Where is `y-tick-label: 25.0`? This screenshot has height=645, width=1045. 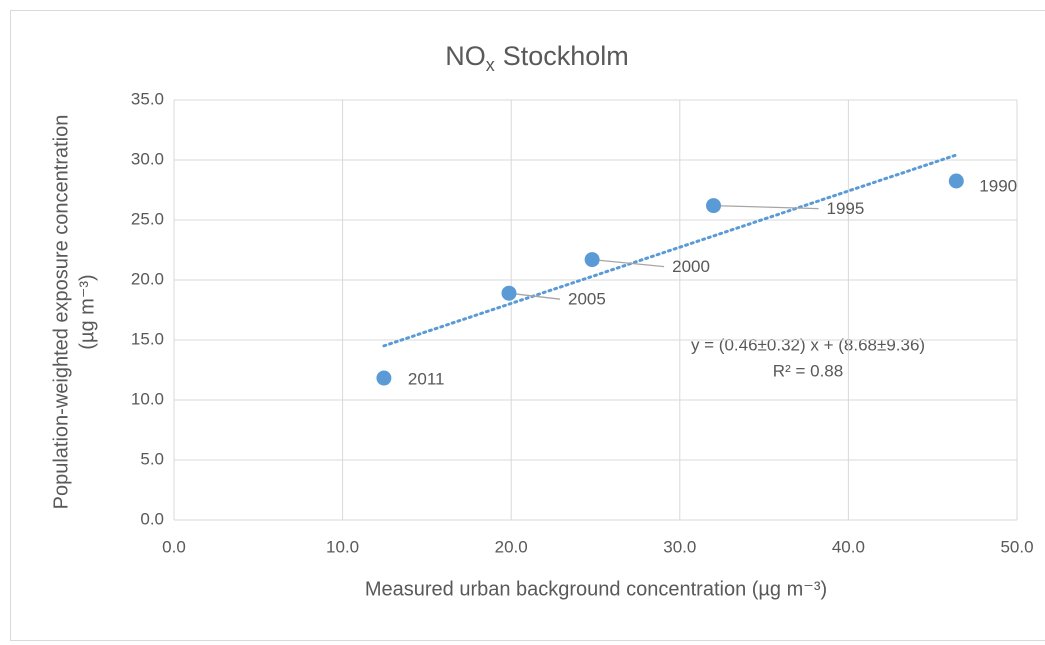 y-tick-label: 25.0 is located at coordinates (147, 218).